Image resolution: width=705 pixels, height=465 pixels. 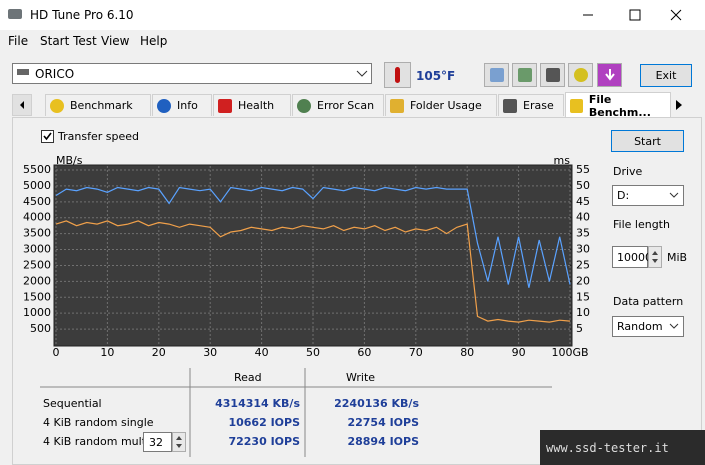 What do you see at coordinates (82, 15) in the screenshot?
I see `window-title: HD Tune Pro 6.10` at bounding box center [82, 15].